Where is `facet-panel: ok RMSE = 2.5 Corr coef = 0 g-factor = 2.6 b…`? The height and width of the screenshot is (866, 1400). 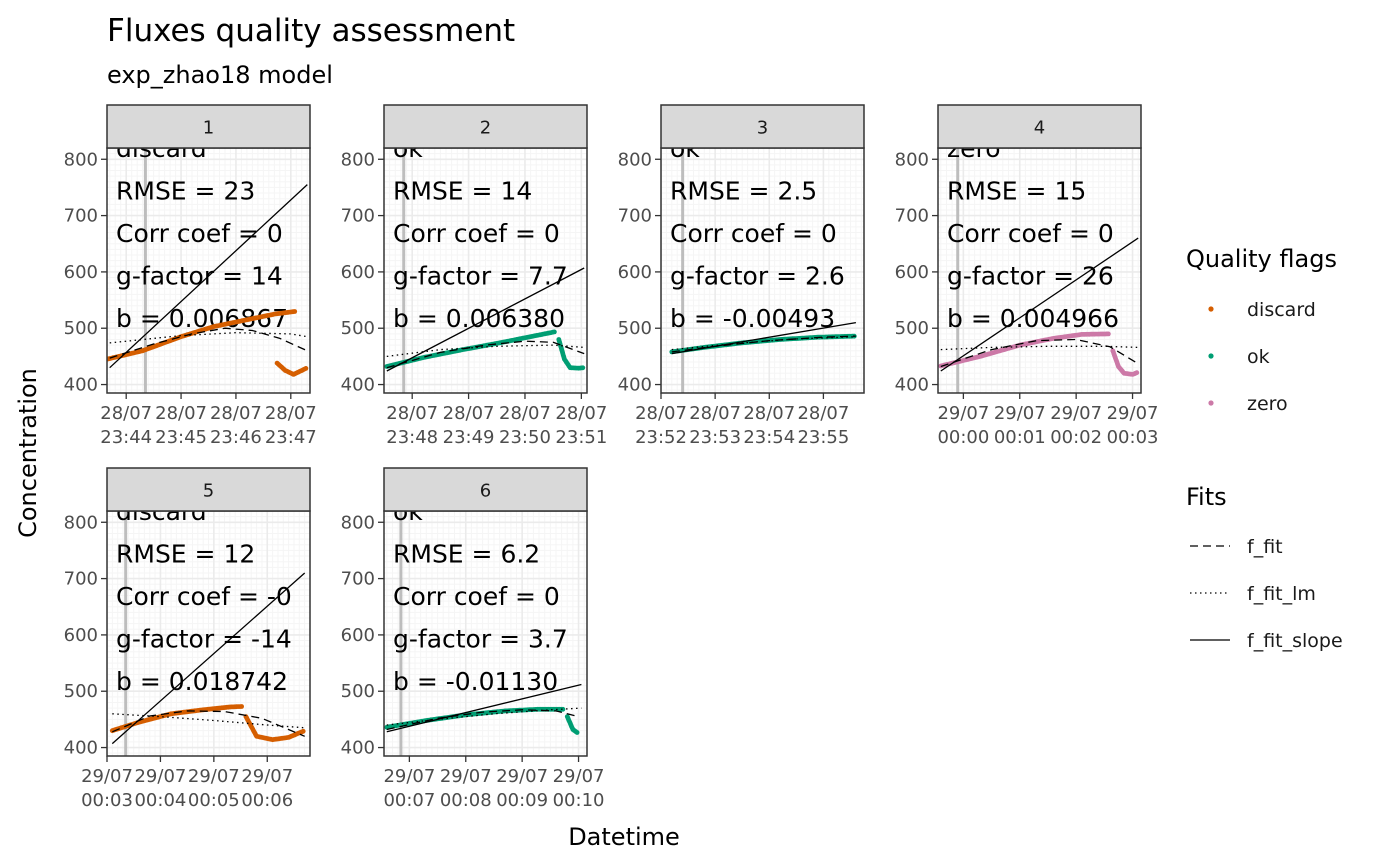 facet-panel: ok RMSE = 2.5 Corr coef = 0 g-factor = 2.6 b… is located at coordinates (741, 276).